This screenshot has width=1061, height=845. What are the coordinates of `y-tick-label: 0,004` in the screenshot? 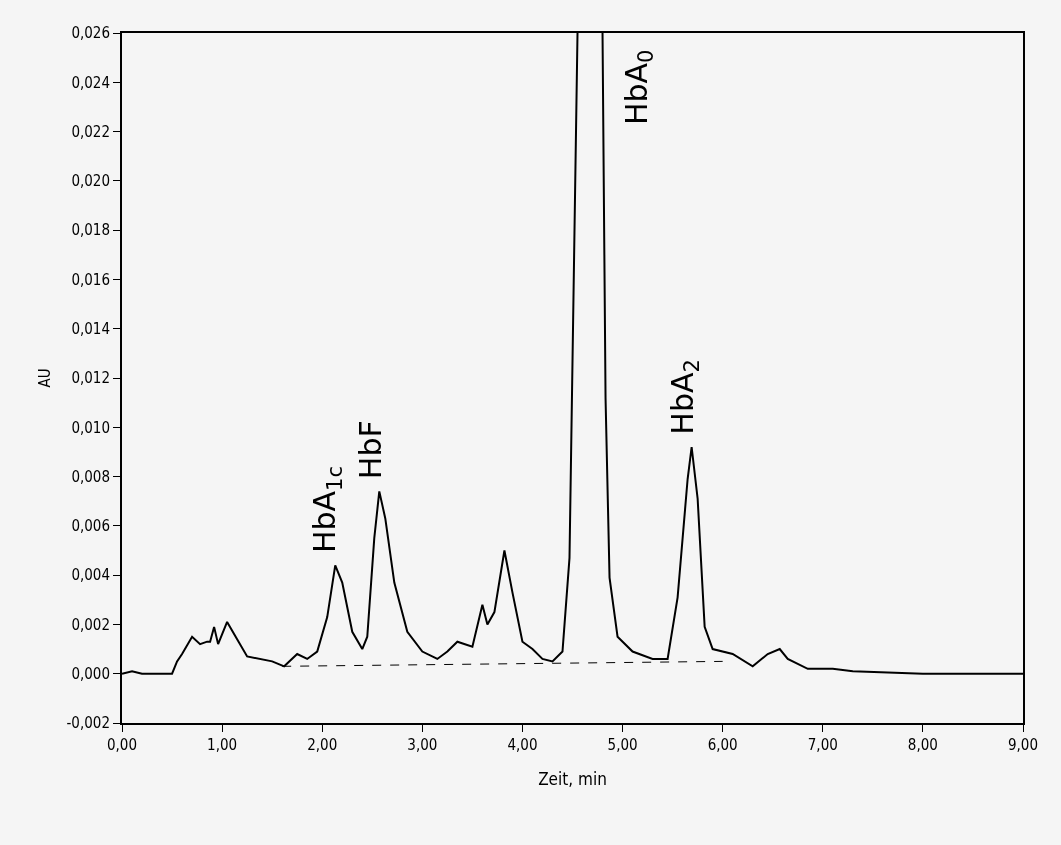 It's located at (90, 575).